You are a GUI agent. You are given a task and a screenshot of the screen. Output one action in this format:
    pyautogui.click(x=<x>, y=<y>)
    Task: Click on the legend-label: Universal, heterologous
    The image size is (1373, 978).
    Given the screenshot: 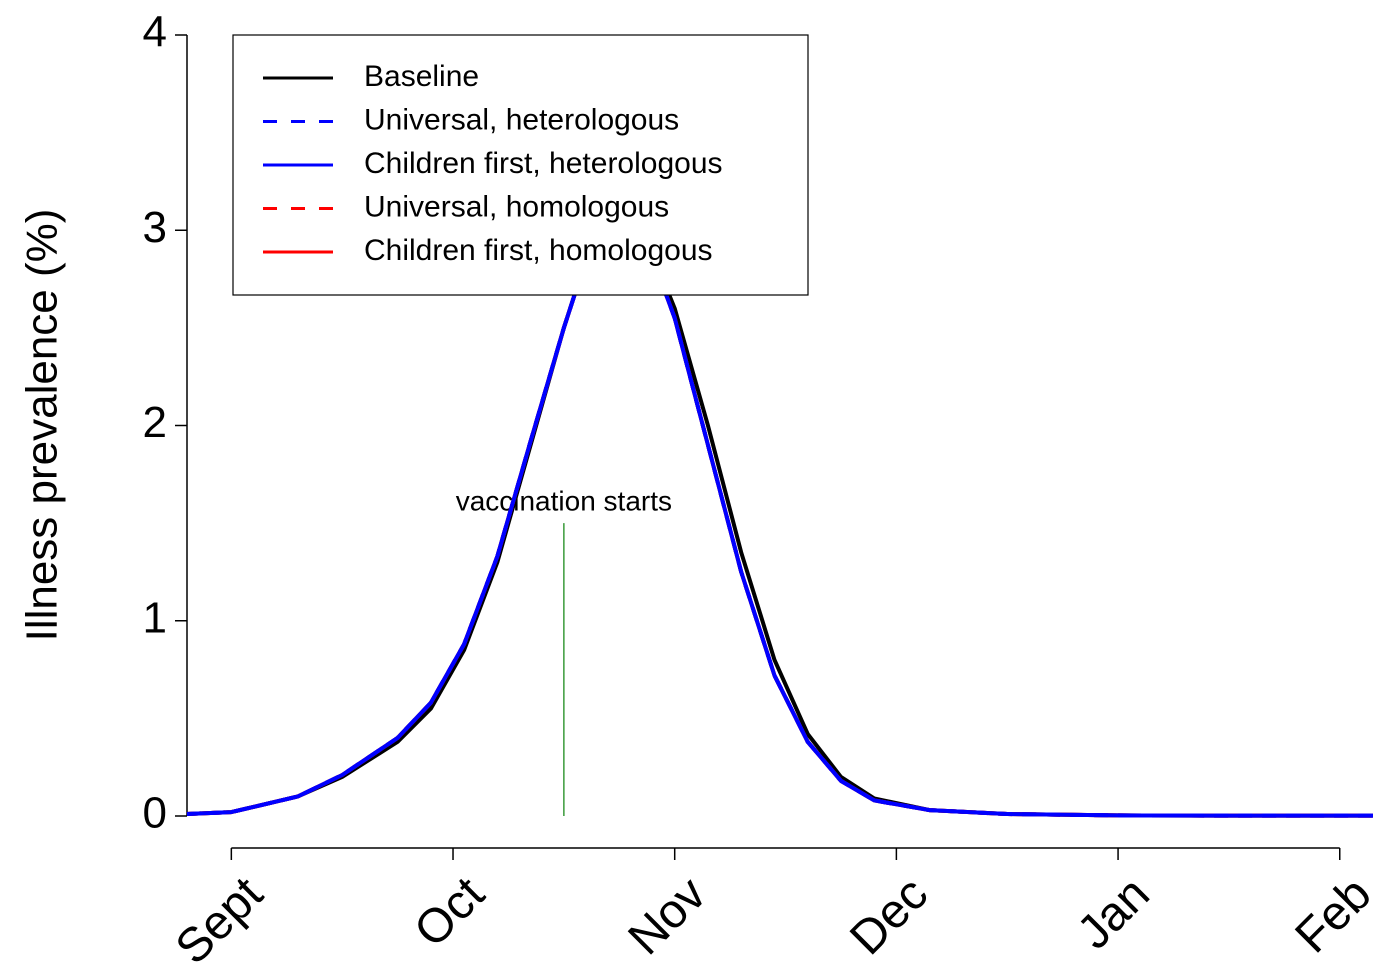 What is the action you would take?
    pyautogui.click(x=521, y=119)
    